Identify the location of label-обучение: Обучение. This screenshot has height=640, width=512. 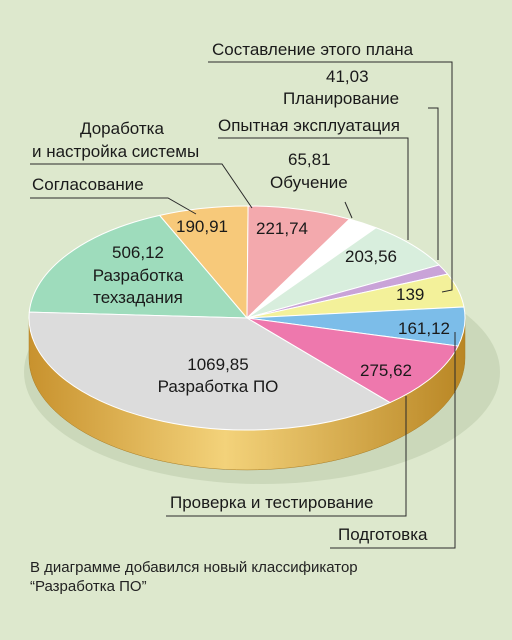
(309, 182).